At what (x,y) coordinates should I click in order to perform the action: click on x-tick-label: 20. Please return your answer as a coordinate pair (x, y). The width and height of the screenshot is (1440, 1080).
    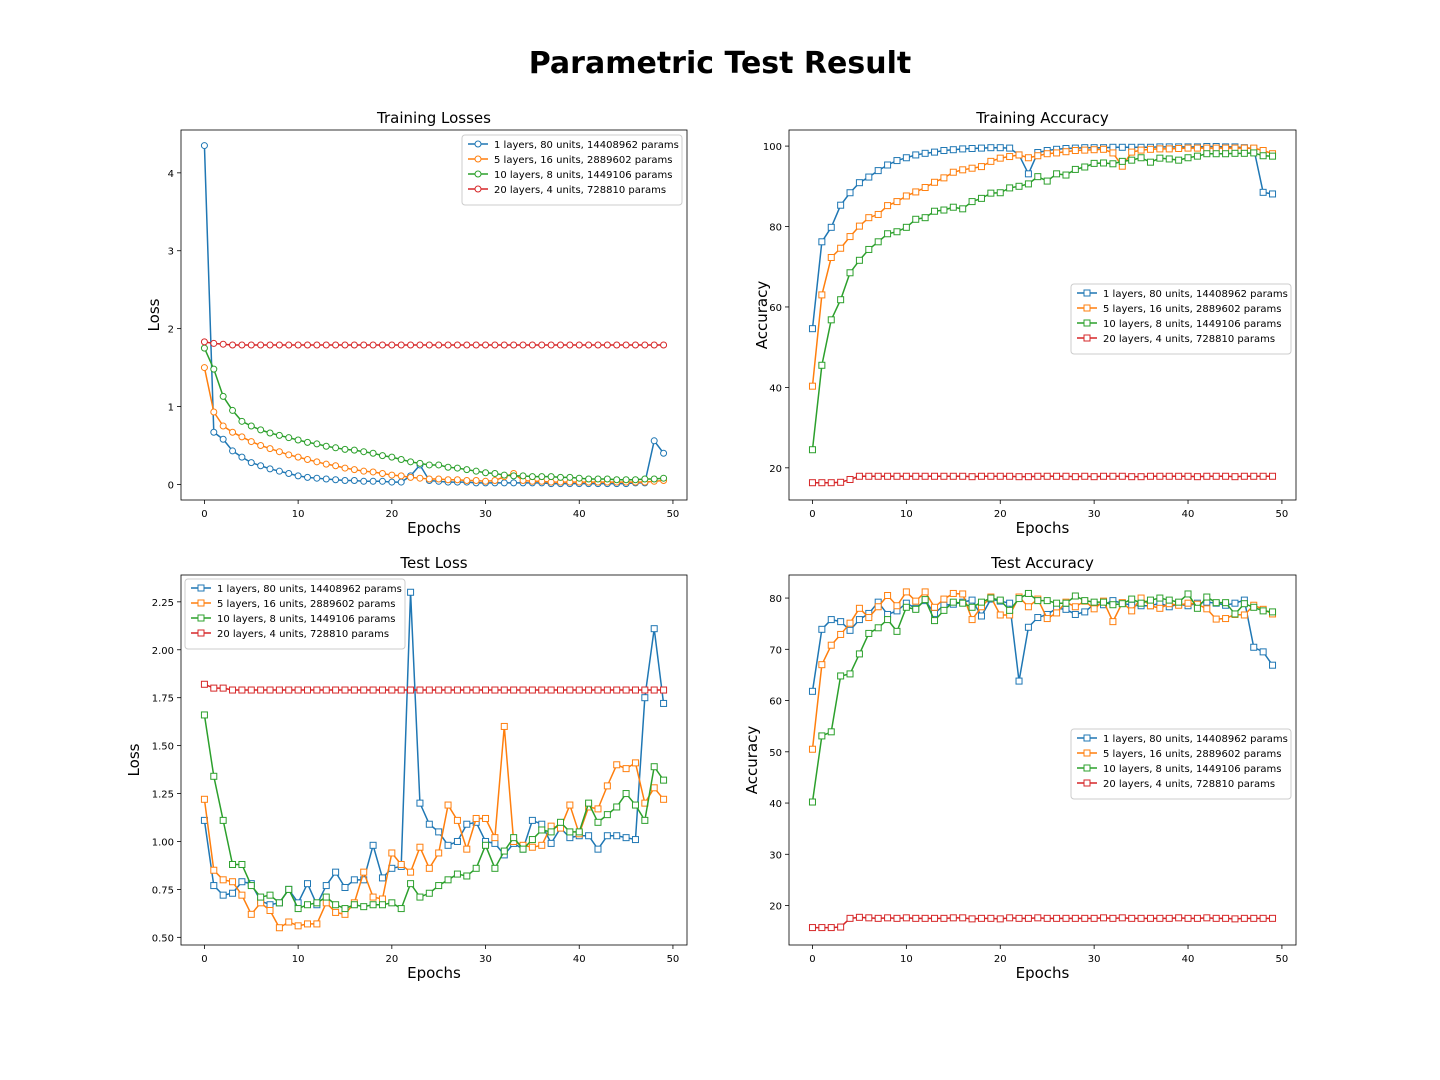
    Looking at the image, I should click on (1000, 959).